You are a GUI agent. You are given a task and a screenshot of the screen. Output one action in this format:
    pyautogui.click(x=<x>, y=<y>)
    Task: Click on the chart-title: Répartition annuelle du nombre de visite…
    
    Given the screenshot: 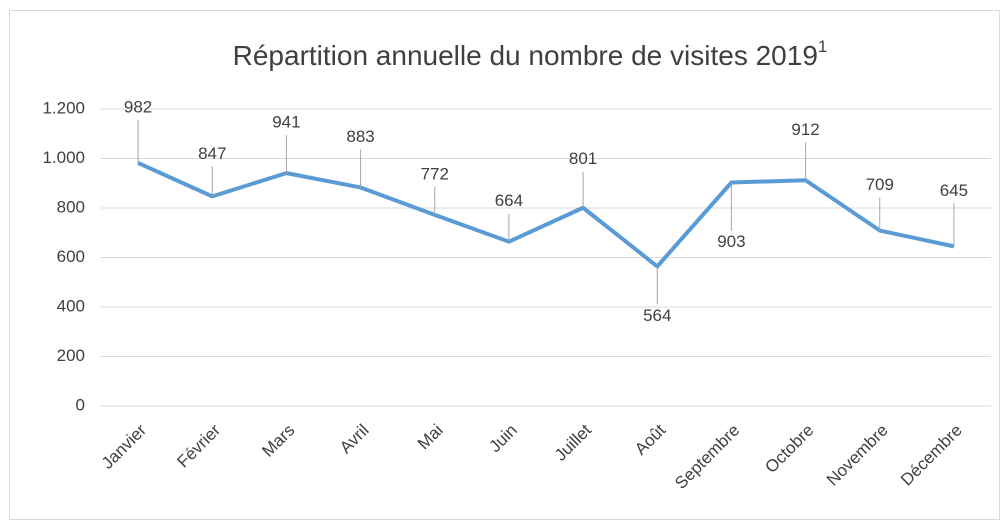 What is the action you would take?
    pyautogui.click(x=530, y=54)
    